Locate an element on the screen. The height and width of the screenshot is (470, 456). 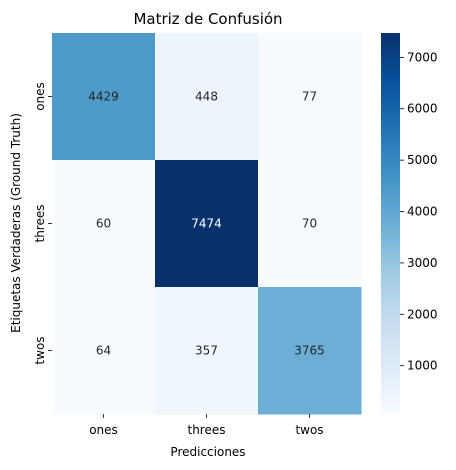
cell-annotation-0-2: 77 is located at coordinates (309, 97).